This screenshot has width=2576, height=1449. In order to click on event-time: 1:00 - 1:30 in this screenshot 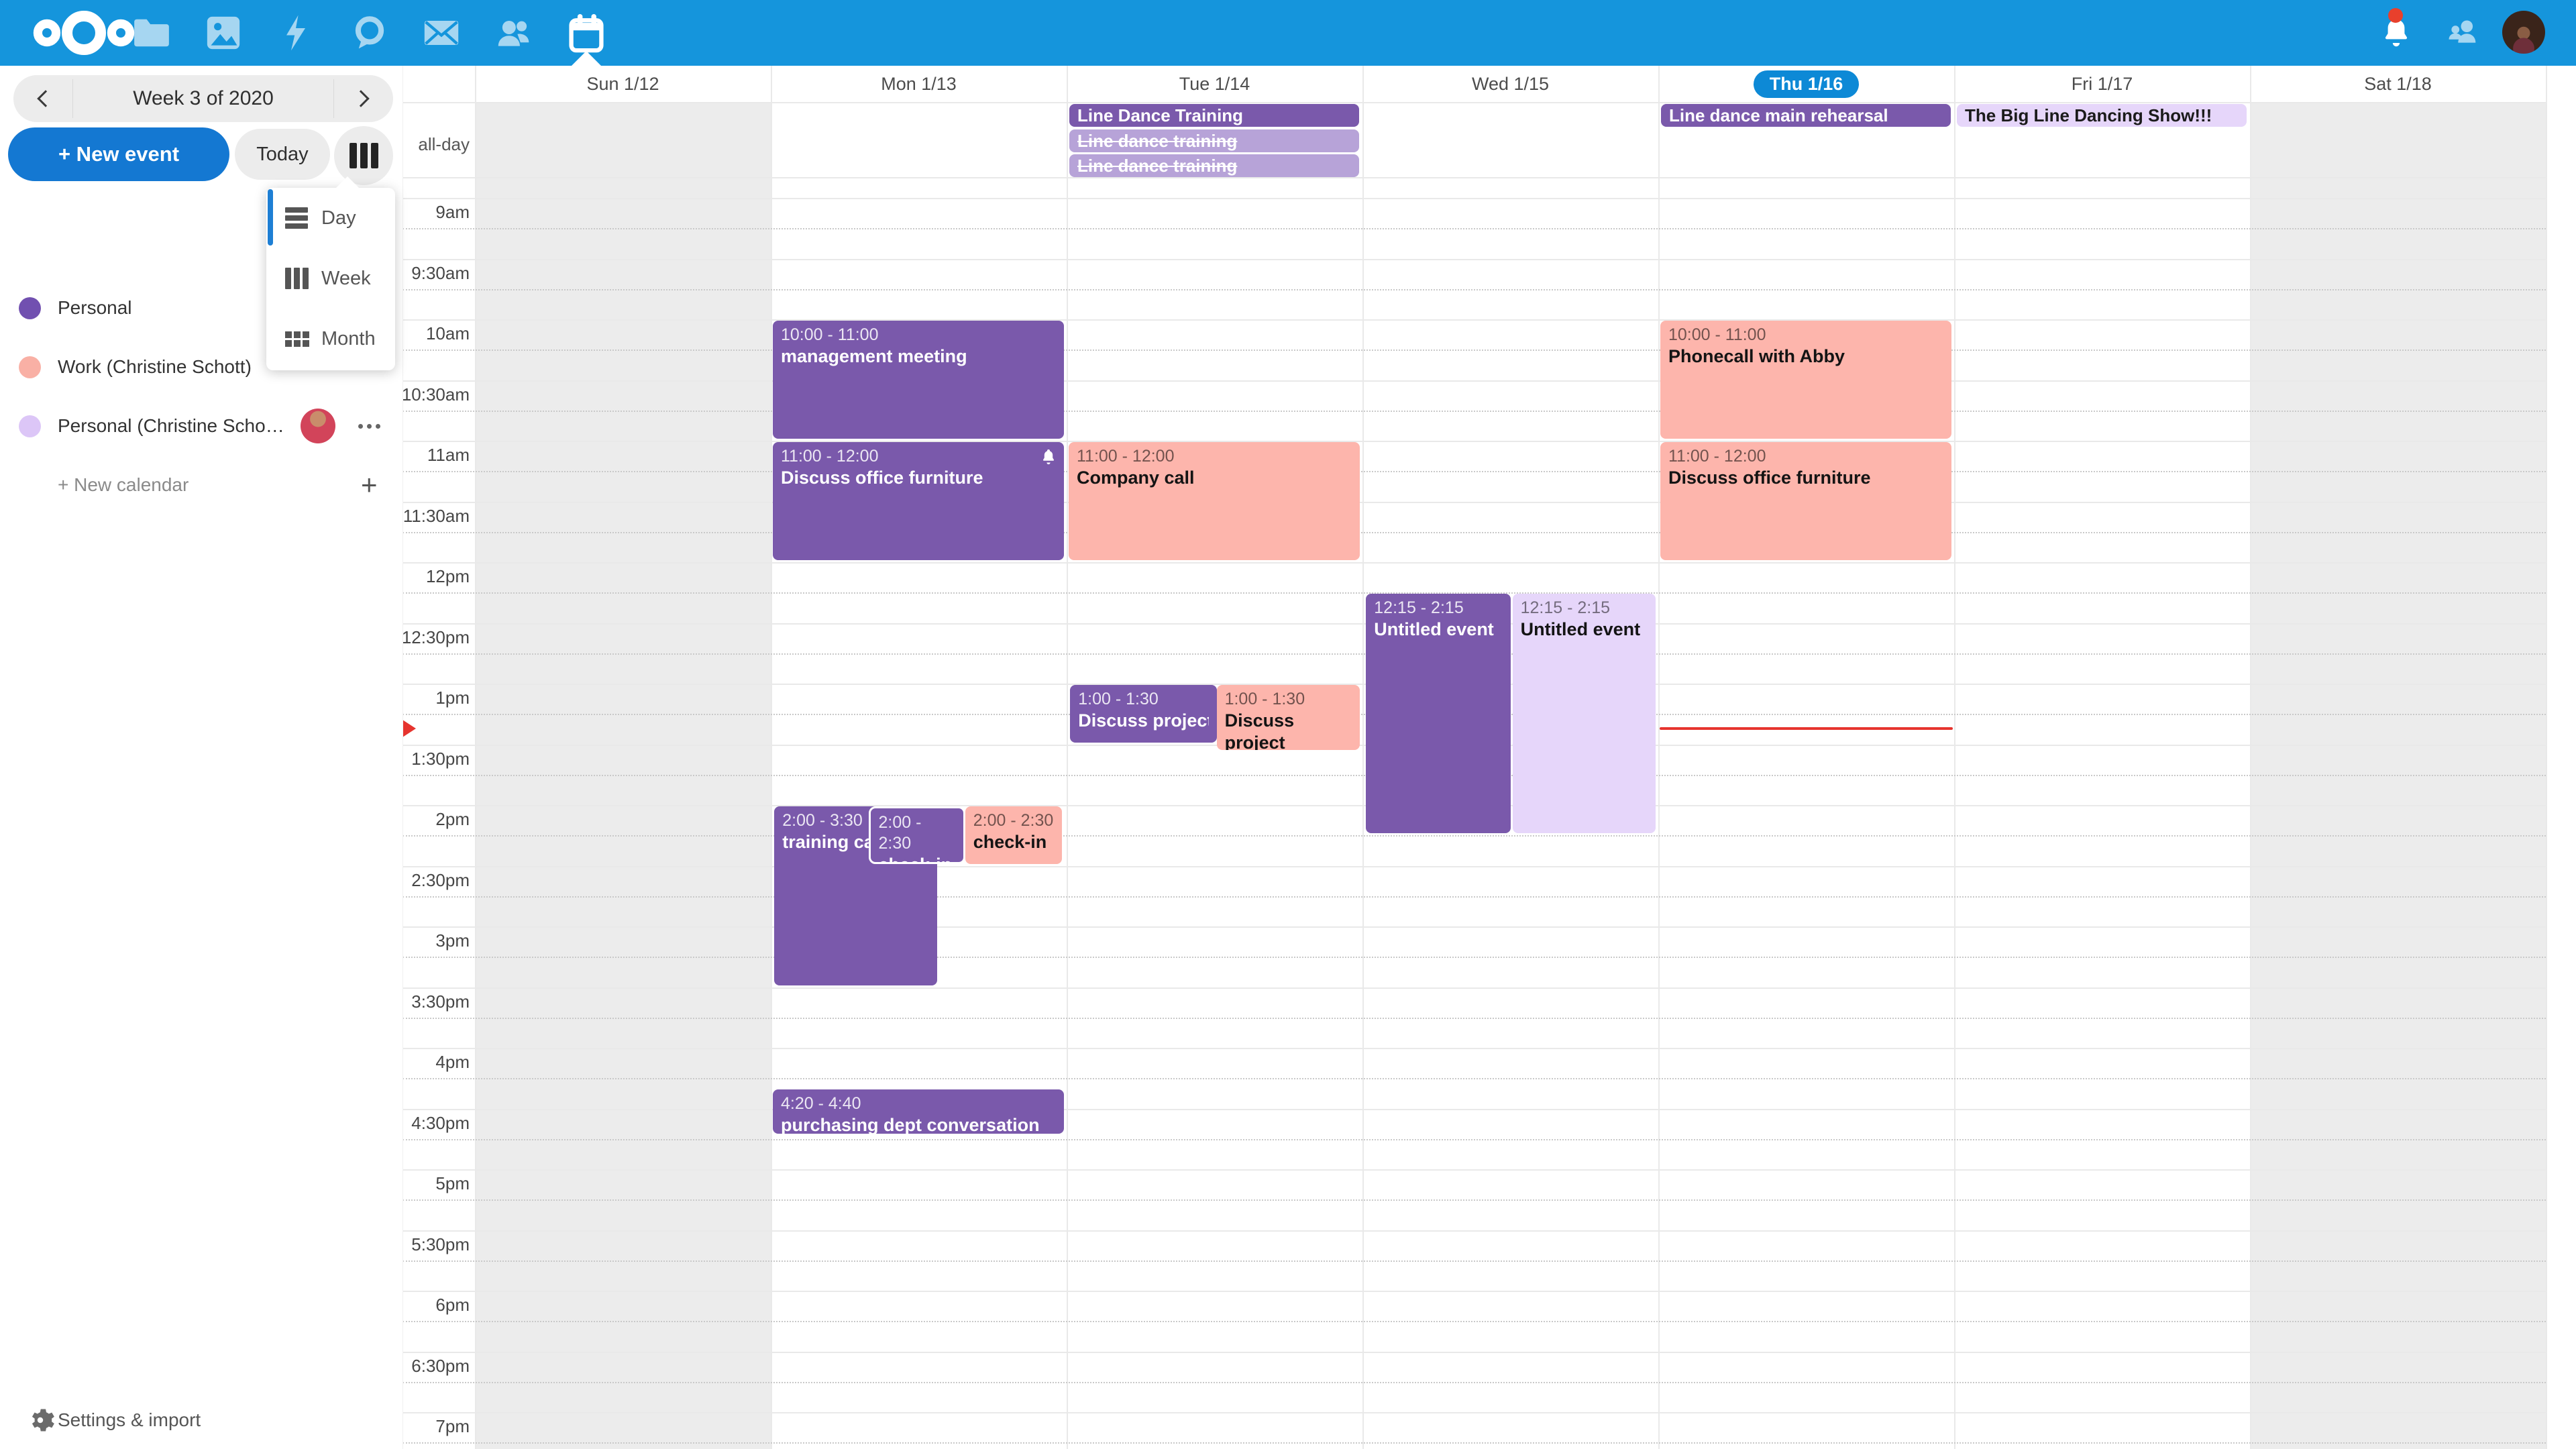, I will do `click(1118, 699)`.